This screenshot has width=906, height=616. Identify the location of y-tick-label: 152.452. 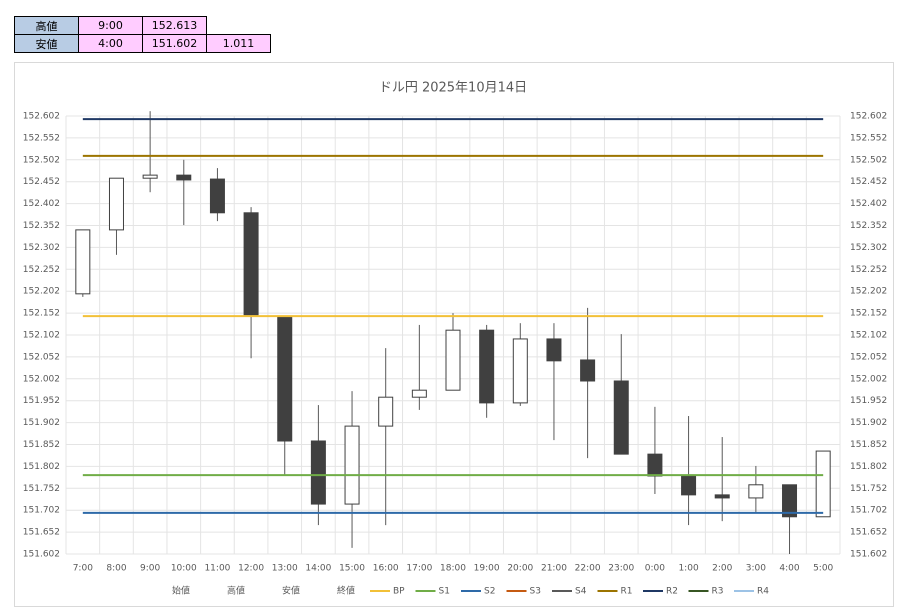
(41, 182).